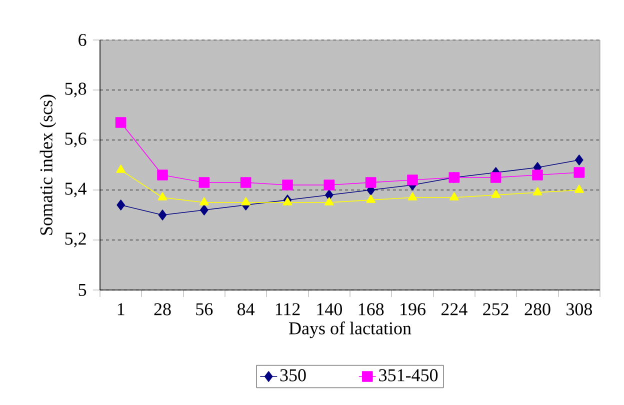 The height and width of the screenshot is (405, 624). Describe the element at coordinates (537, 309) in the screenshot. I see `x-tick-label: 280` at that location.